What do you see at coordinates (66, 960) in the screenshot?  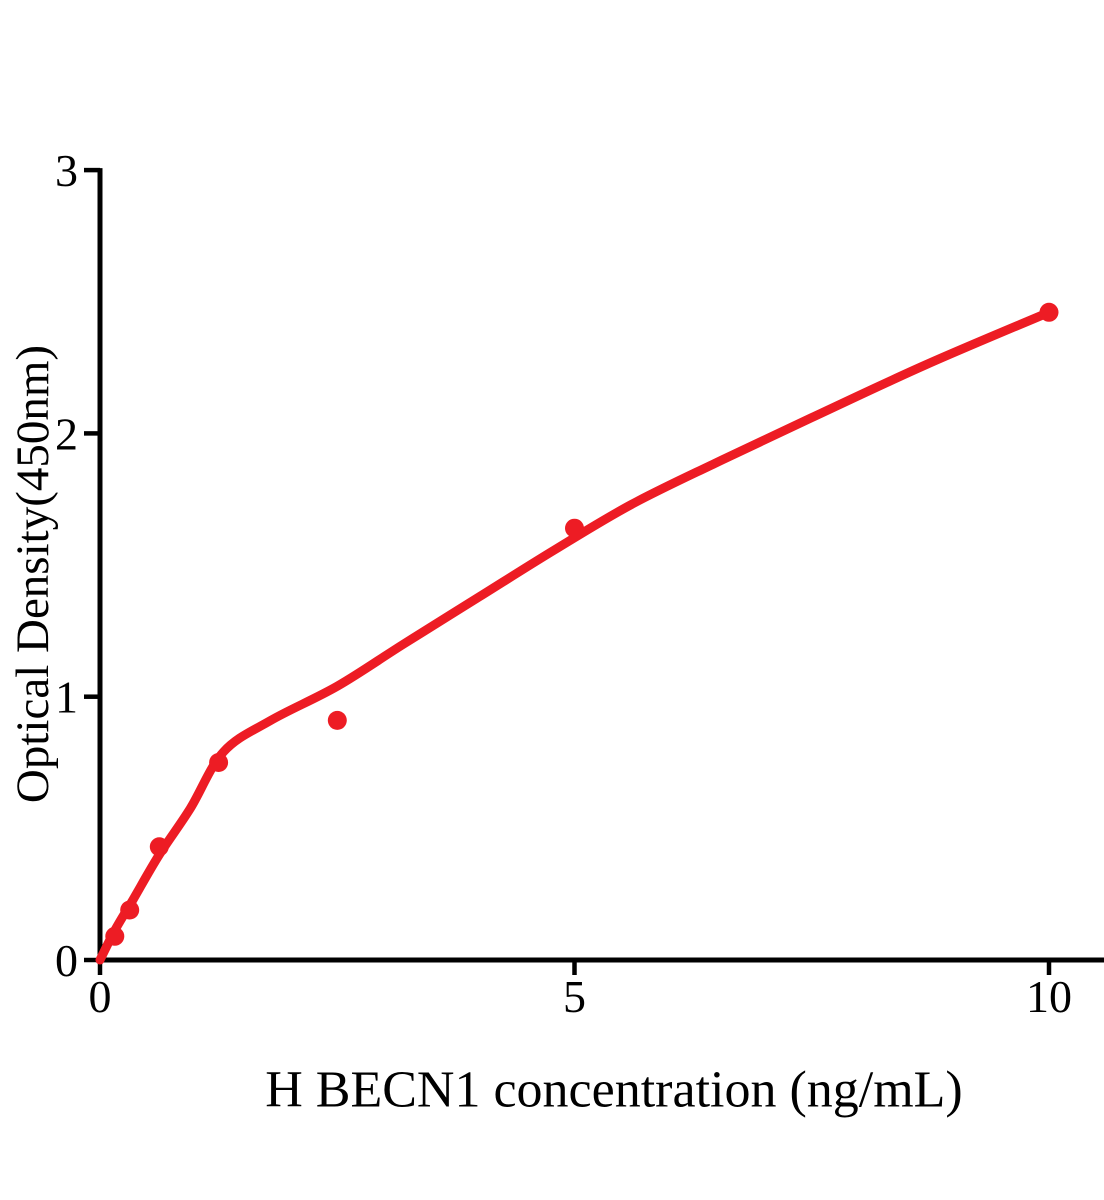 I see `y-tick-label: 0` at bounding box center [66, 960].